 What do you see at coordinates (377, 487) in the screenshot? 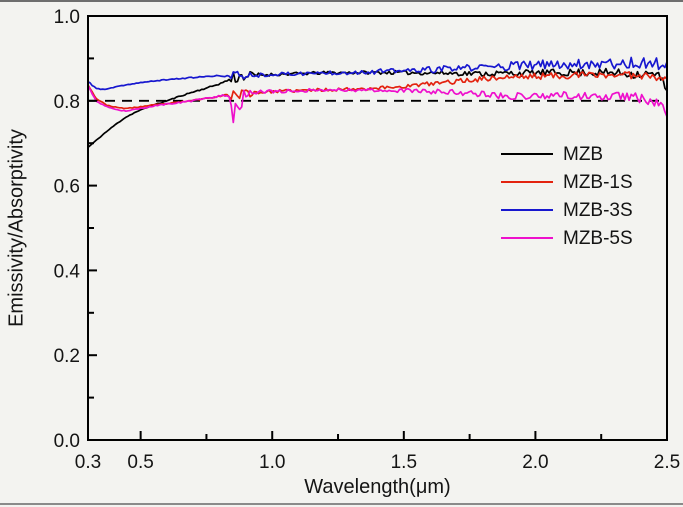
I see `x-axis-label: Wavelength(μm)` at bounding box center [377, 487].